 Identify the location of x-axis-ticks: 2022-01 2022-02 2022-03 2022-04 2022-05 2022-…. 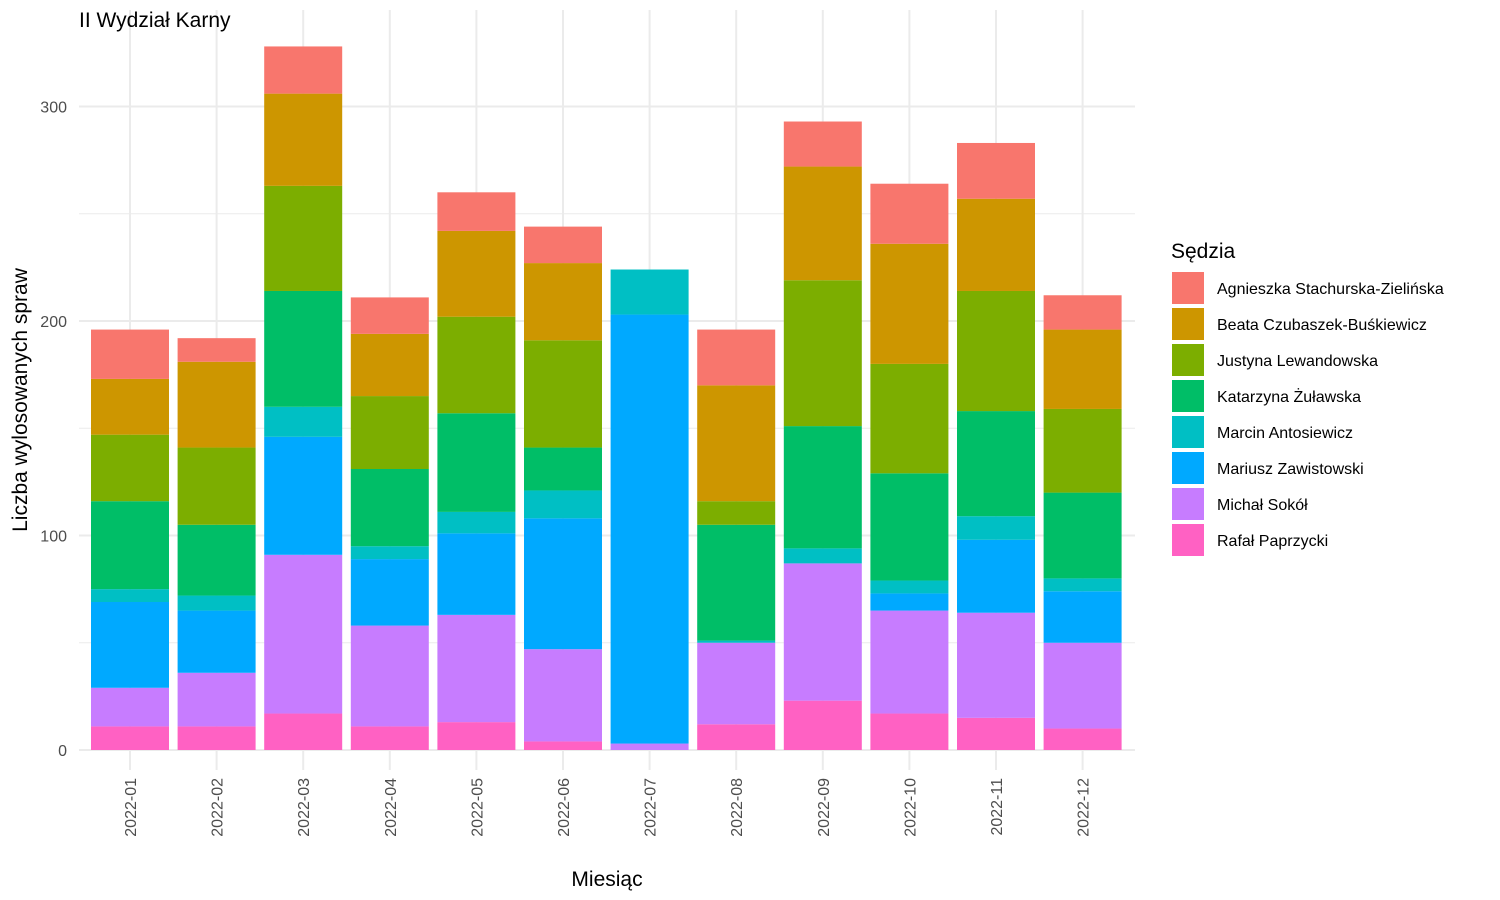
(608, 807).